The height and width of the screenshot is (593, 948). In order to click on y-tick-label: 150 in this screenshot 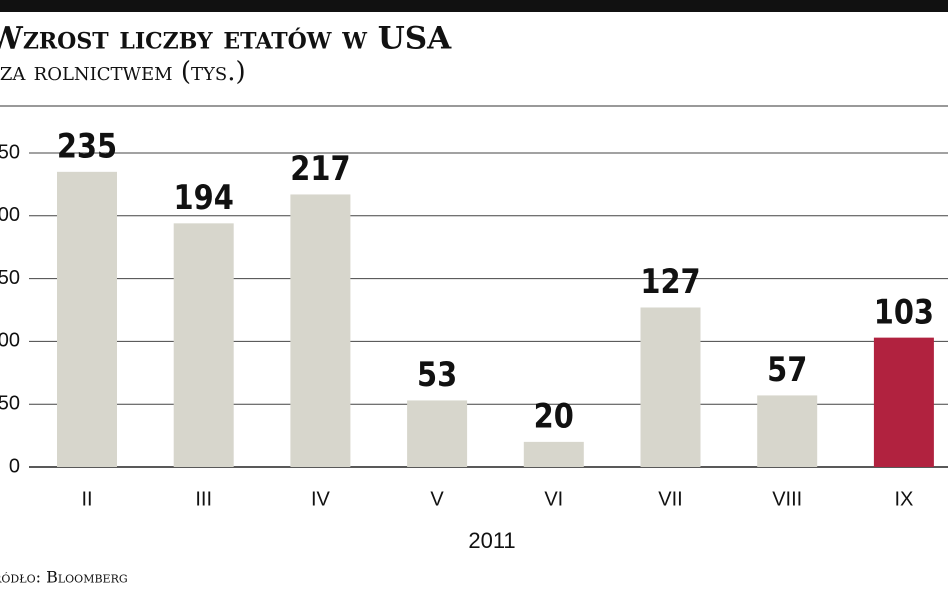, I will do `click(10, 278)`.